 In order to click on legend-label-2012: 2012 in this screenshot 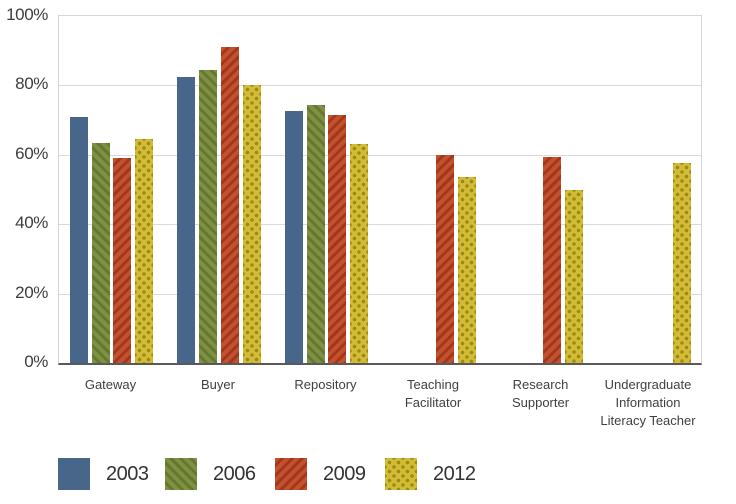, I will do `click(454, 474)`.